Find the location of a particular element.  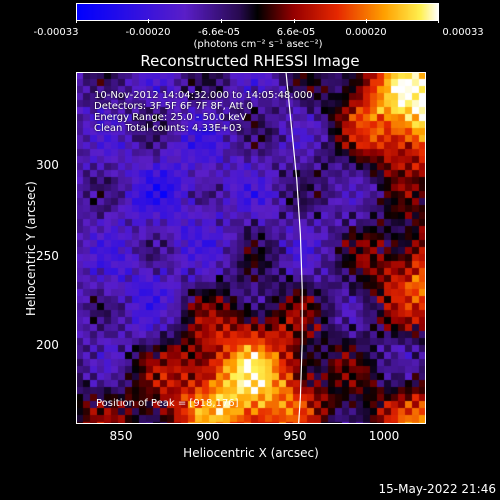

info-energy-range: Energy Range: 25.0 - 50.0 keV is located at coordinates (170, 117).